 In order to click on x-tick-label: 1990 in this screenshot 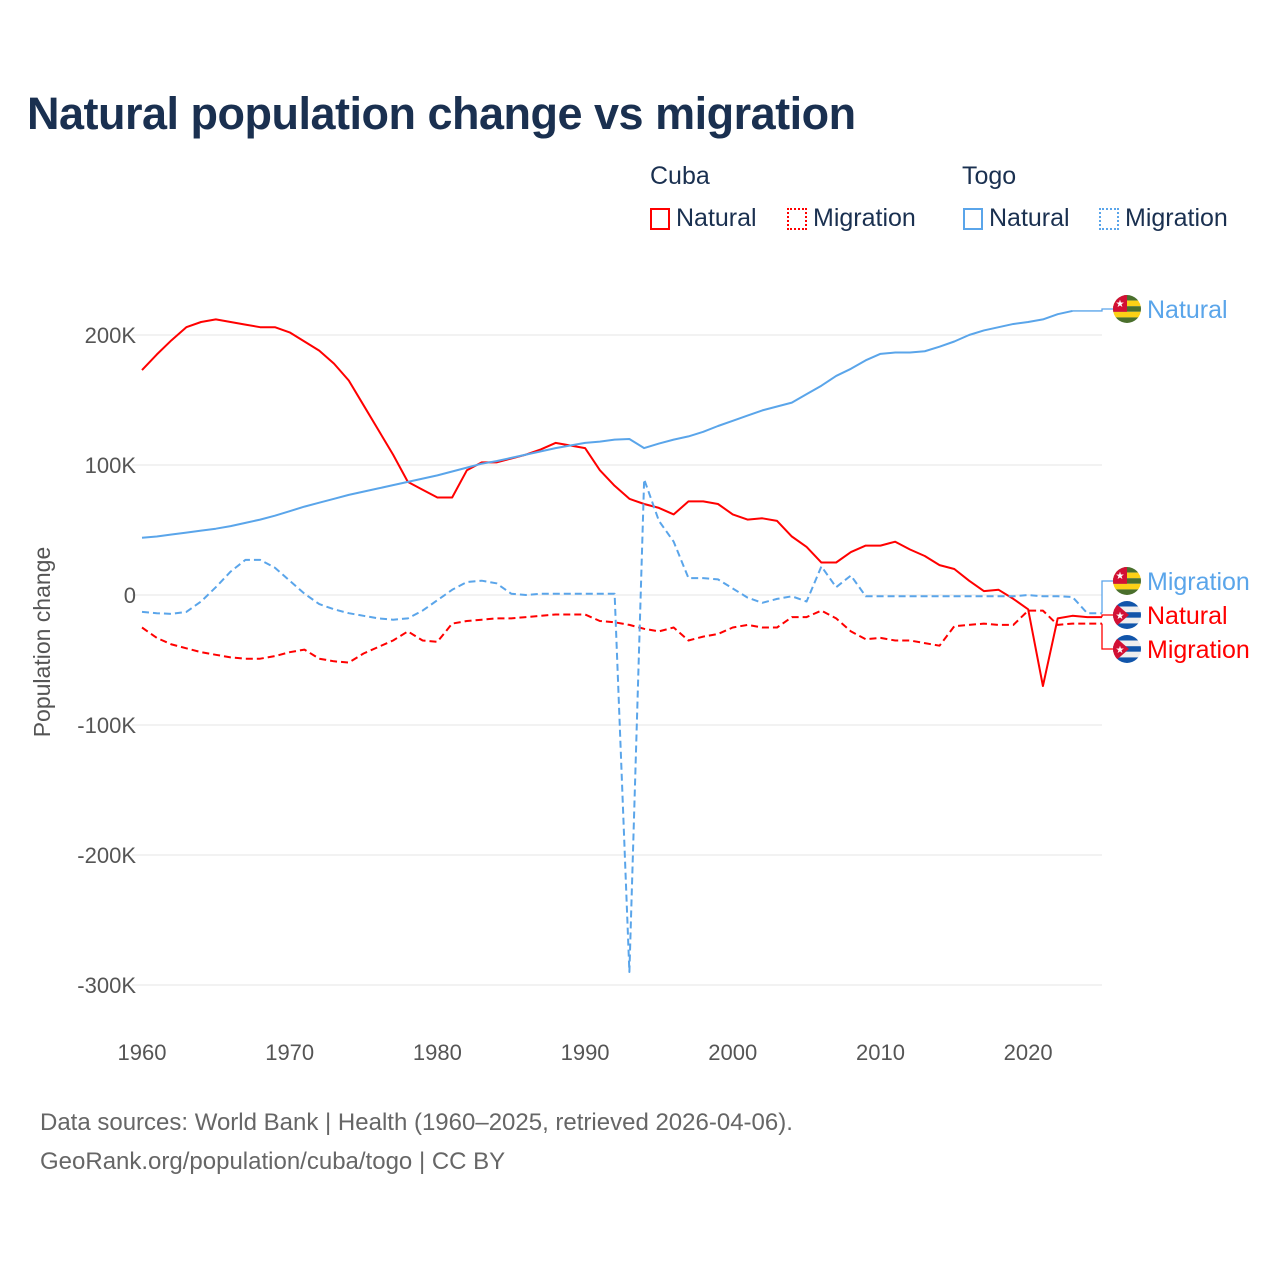, I will do `click(585, 1052)`.